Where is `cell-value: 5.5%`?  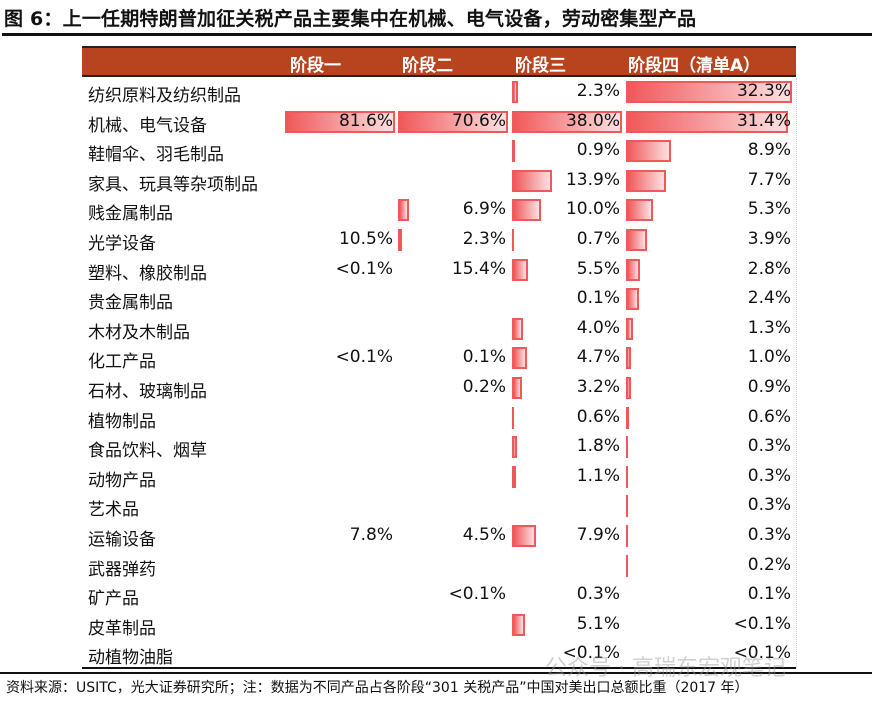 cell-value: 5.5% is located at coordinates (598, 268).